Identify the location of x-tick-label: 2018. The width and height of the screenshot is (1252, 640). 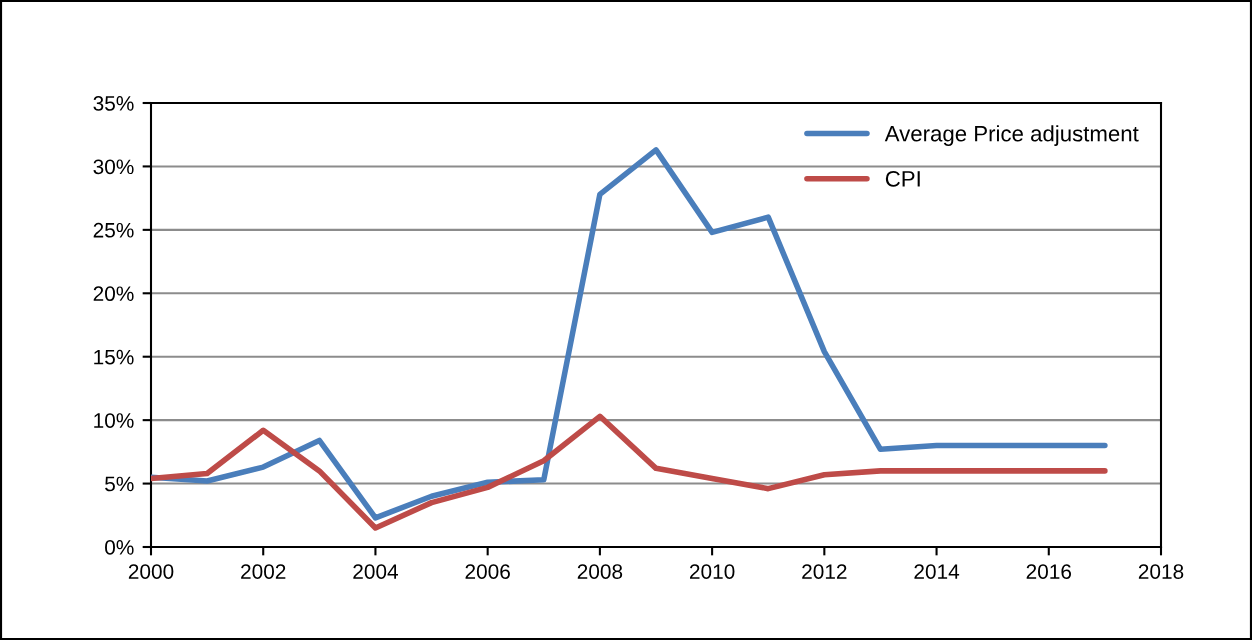
(1161, 571).